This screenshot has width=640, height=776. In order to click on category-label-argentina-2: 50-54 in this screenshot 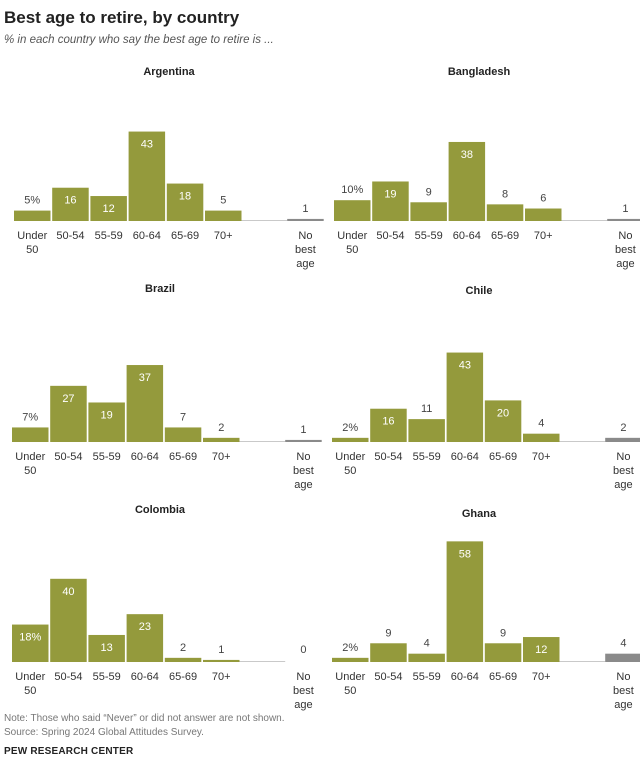, I will do `click(70, 236)`.